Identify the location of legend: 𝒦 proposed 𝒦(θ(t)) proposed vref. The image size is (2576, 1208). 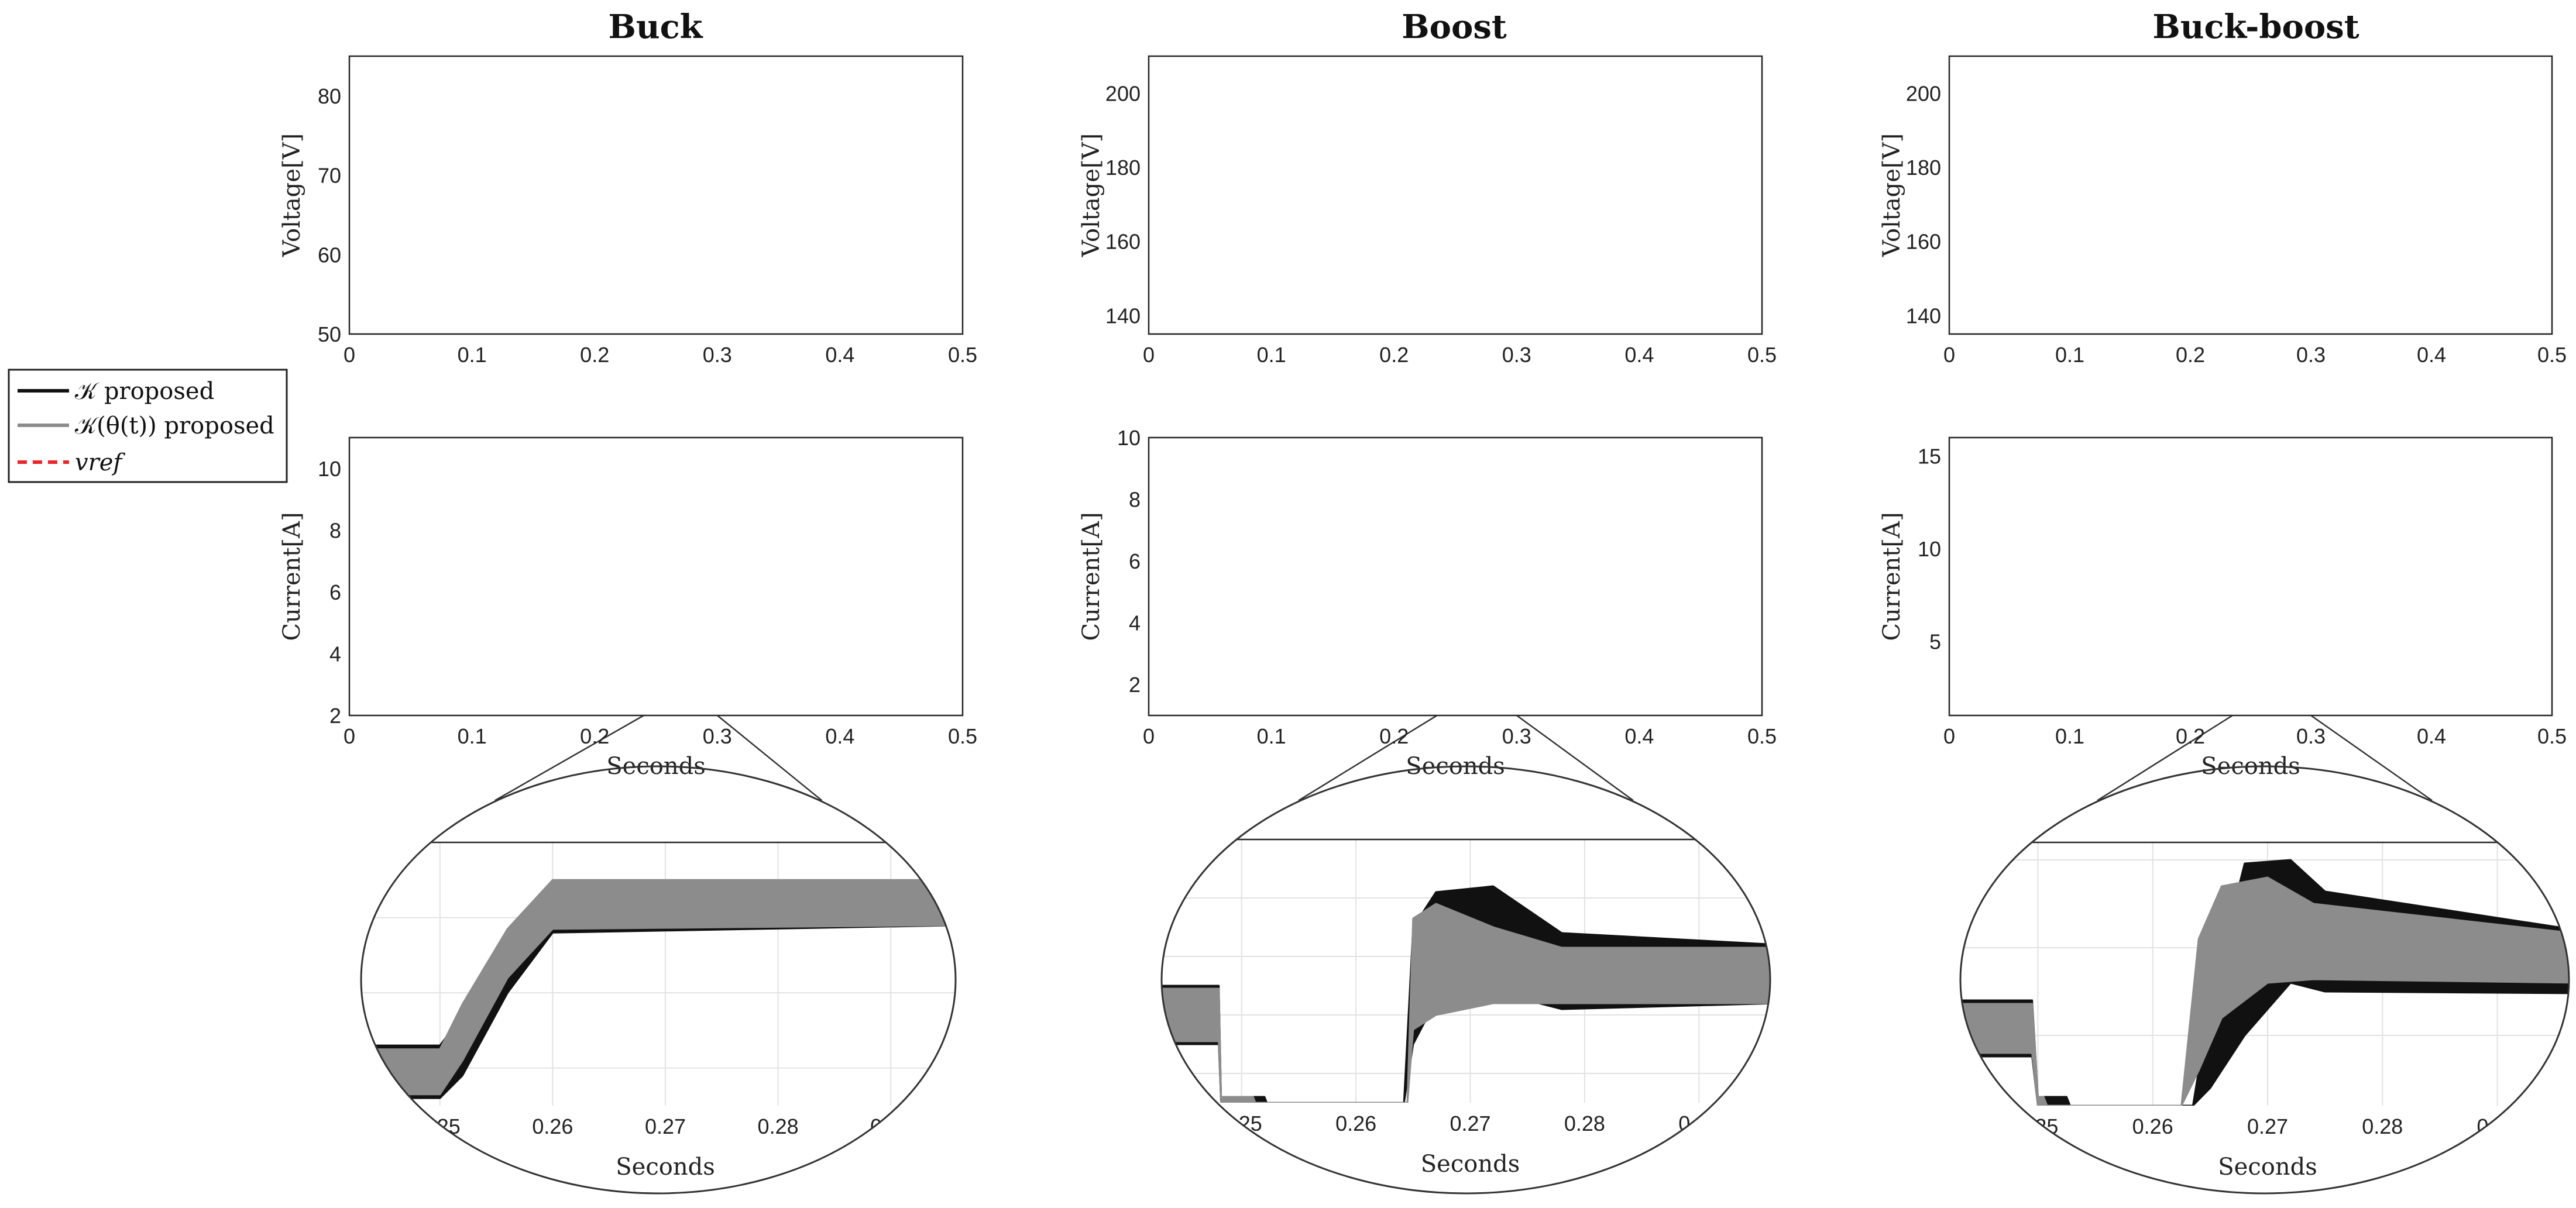
(148, 426).